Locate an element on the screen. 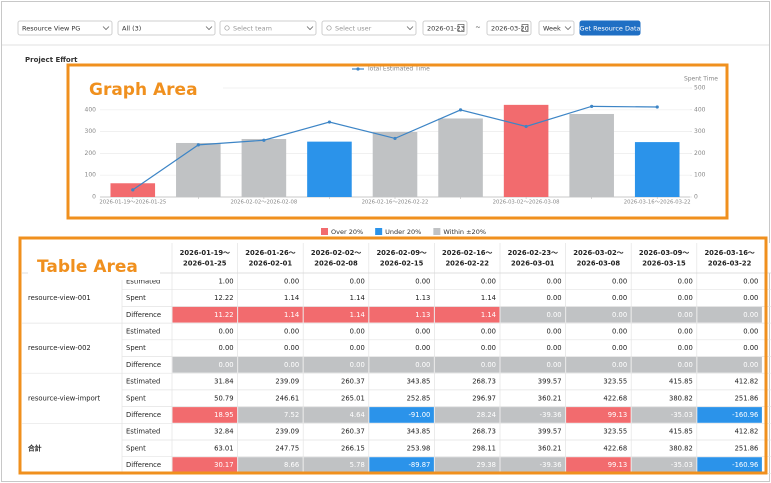  cell-value: 253.98 is located at coordinates (419, 448).